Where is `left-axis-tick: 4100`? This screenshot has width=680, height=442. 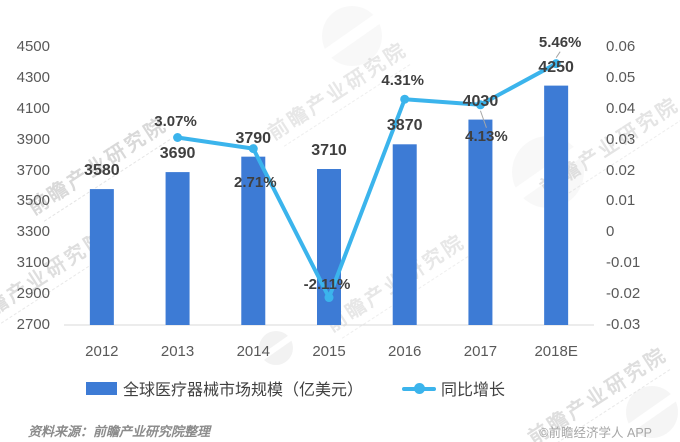
left-axis-tick: 4100 is located at coordinates (33, 108).